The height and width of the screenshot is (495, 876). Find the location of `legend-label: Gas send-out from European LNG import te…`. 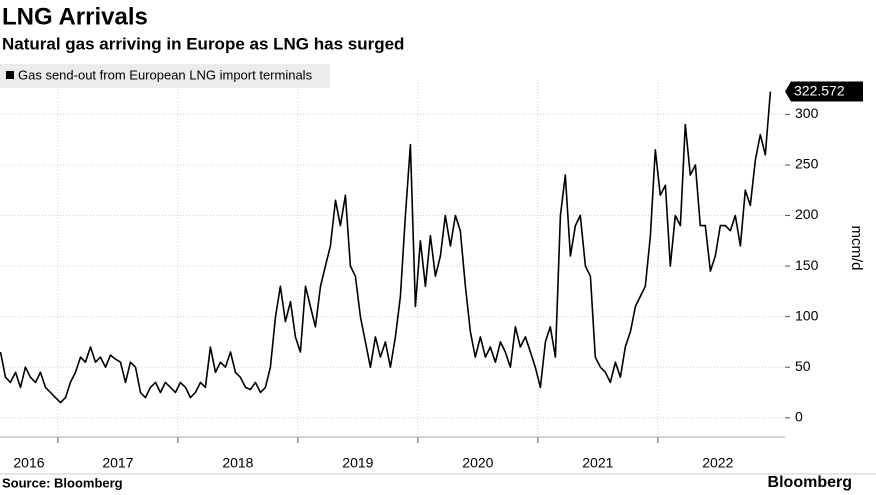

legend-label: Gas send-out from European LNG import te… is located at coordinates (165, 74).